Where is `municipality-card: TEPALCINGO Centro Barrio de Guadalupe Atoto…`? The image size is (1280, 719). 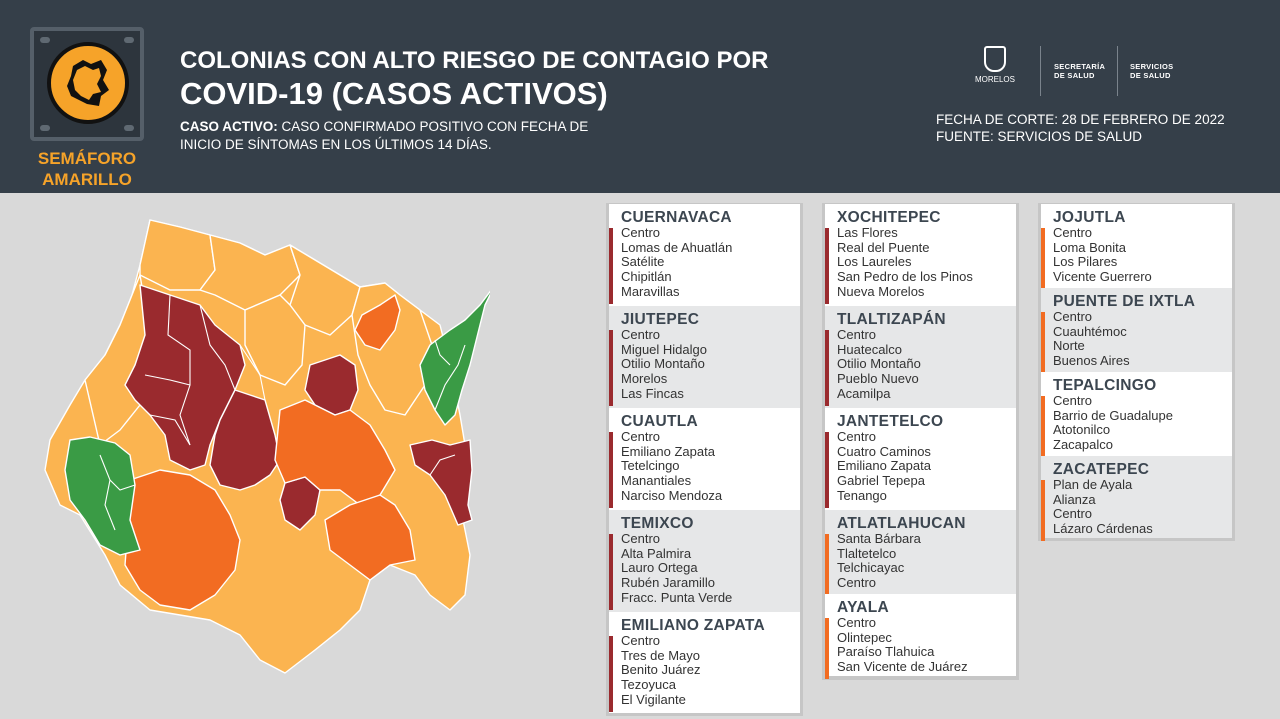
municipality-card: TEPALCINGO Centro Barrio de Guadalupe Atoto… is located at coordinates (1136, 414).